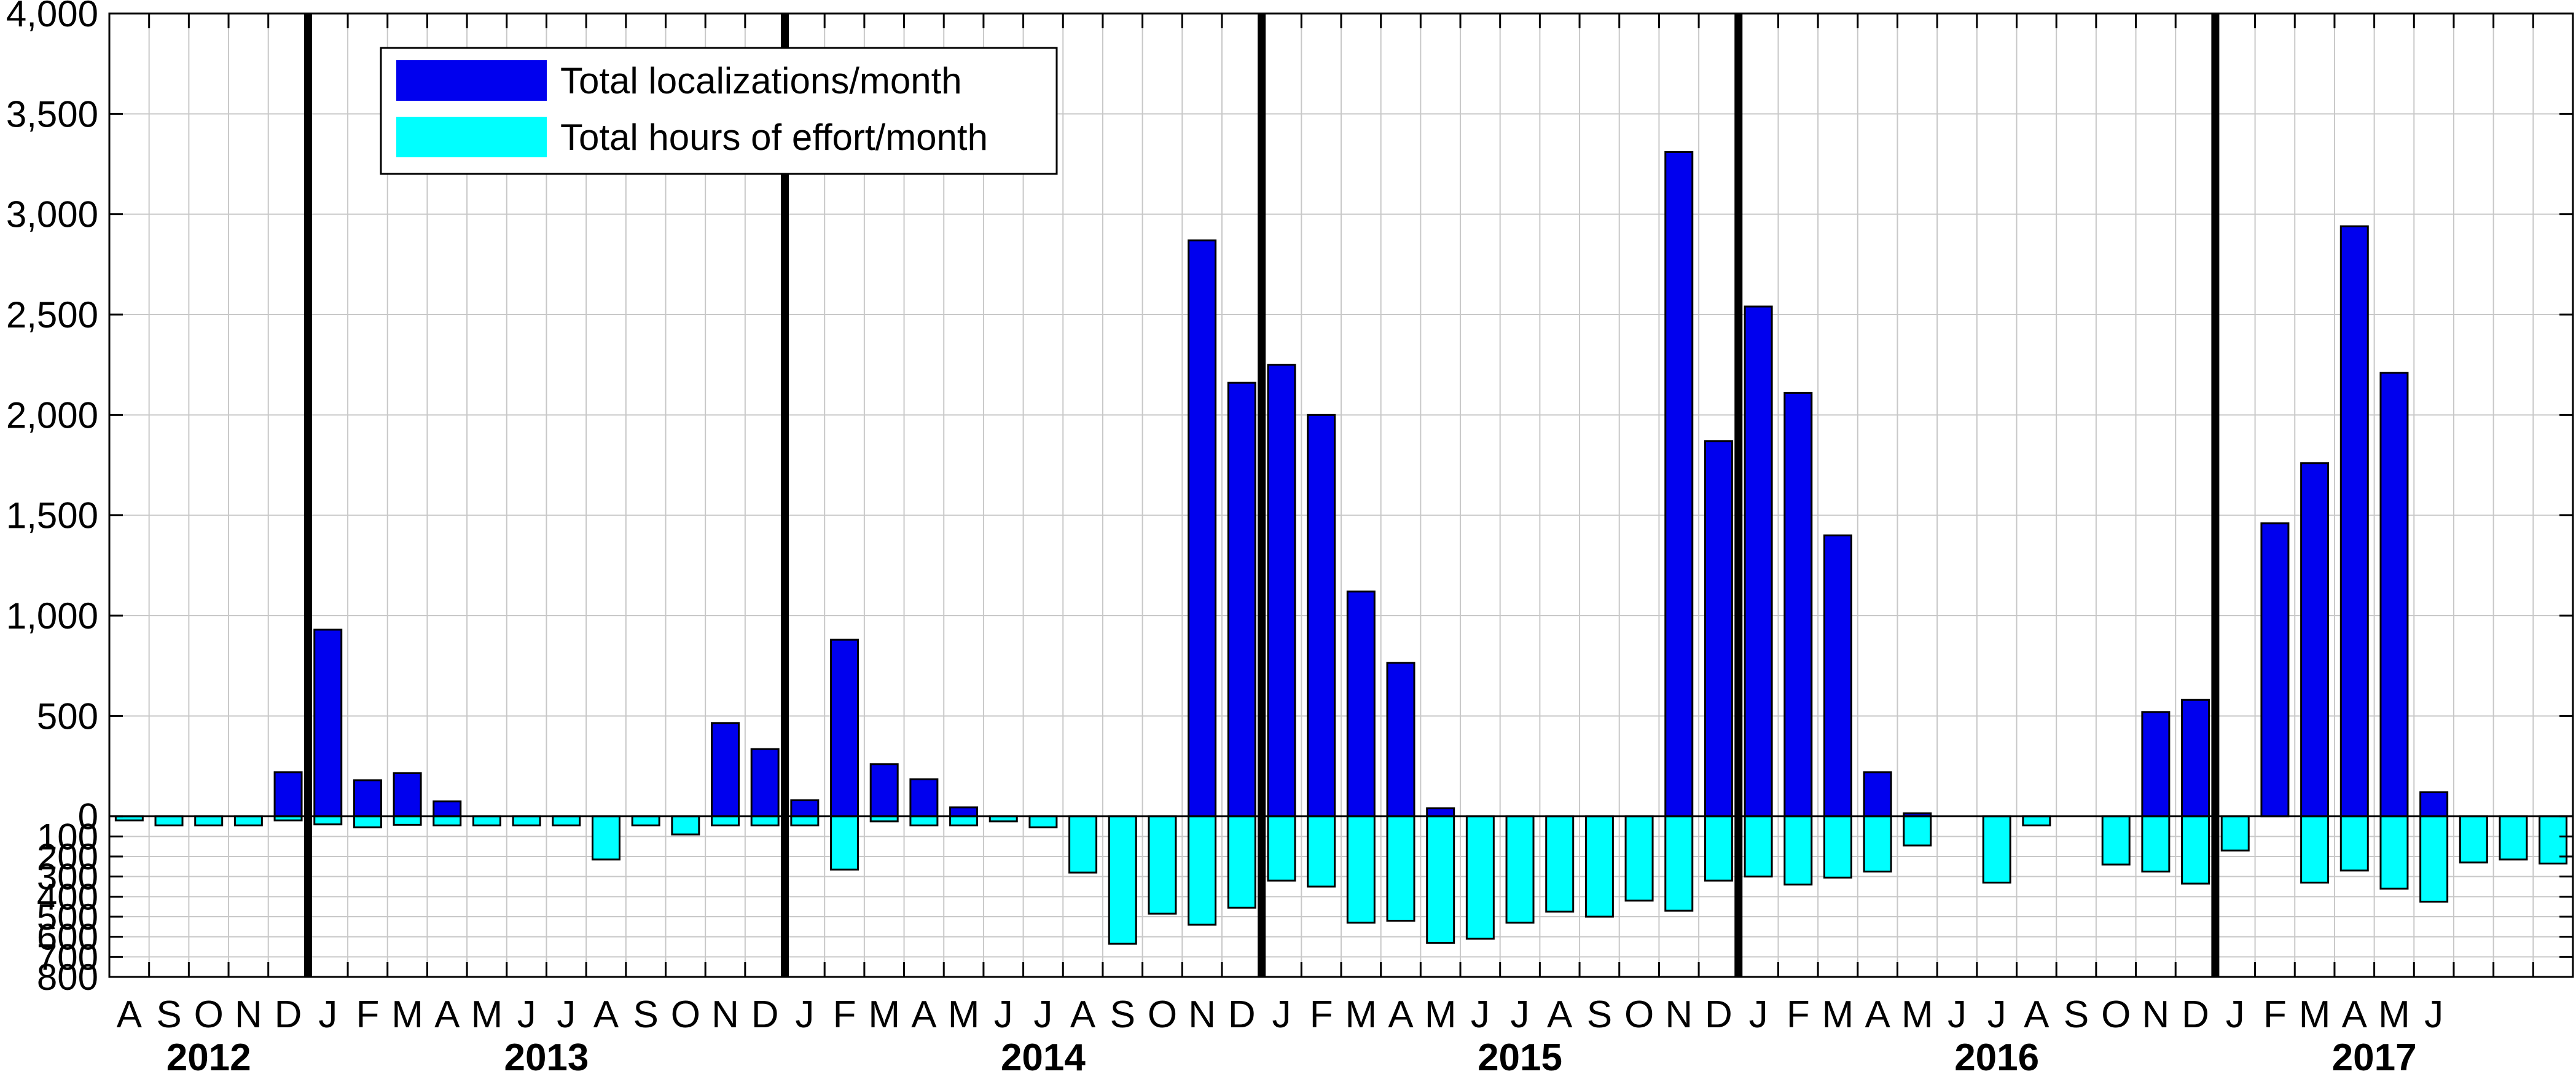 The height and width of the screenshot is (1074, 2576). What do you see at coordinates (67, 937) in the screenshot?
I see `y-tick-label: 600` at bounding box center [67, 937].